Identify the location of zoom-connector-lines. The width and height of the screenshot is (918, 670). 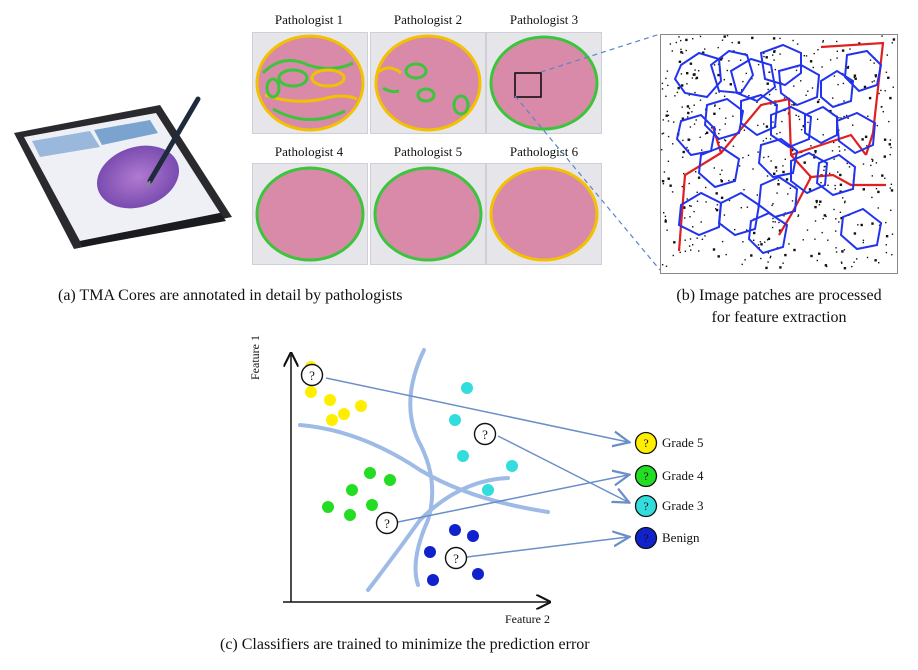
(587, 152).